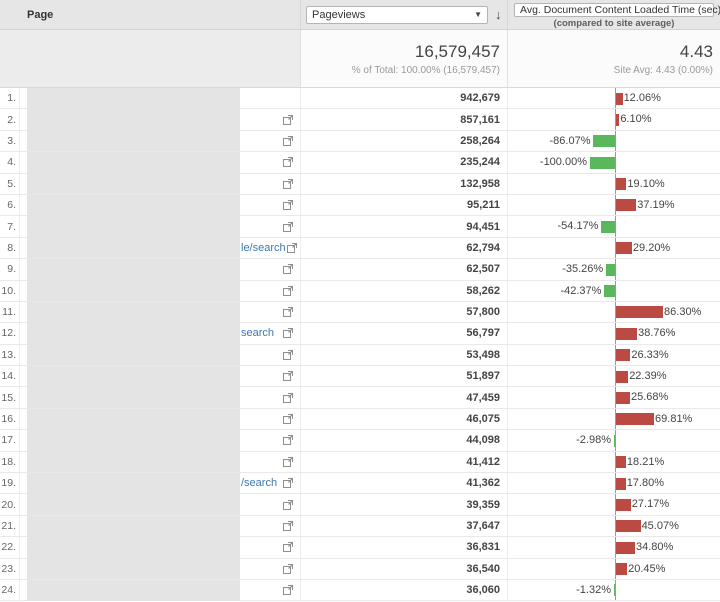 The width and height of the screenshot is (720, 602). Describe the element at coordinates (403, 248) in the screenshot. I see `pageviews-value: 62,794` at that location.